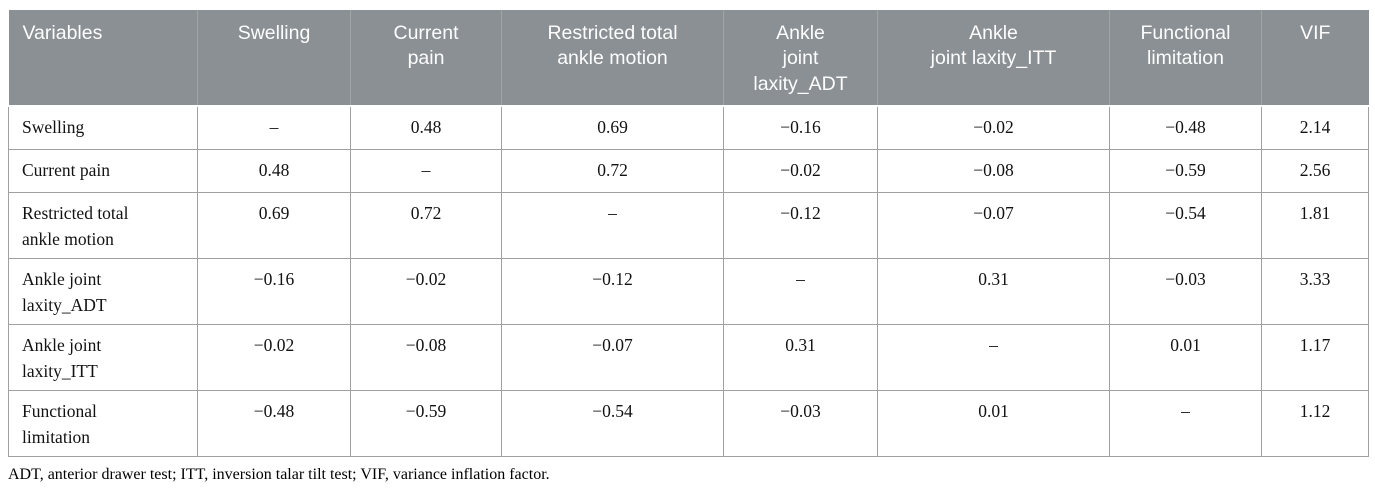 The image size is (1375, 488). I want to click on row-label: Restricted total ankle motion, so click(103, 225).